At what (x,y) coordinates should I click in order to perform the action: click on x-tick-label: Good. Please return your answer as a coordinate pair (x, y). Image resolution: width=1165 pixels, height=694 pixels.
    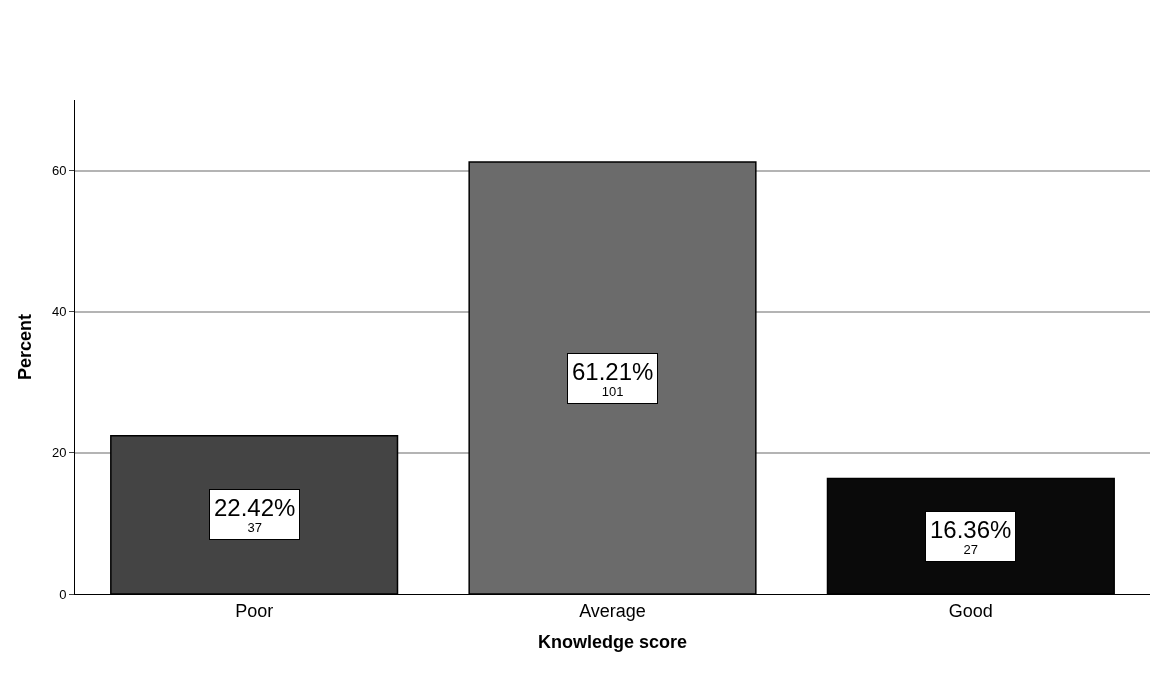
    Looking at the image, I should click on (970, 610).